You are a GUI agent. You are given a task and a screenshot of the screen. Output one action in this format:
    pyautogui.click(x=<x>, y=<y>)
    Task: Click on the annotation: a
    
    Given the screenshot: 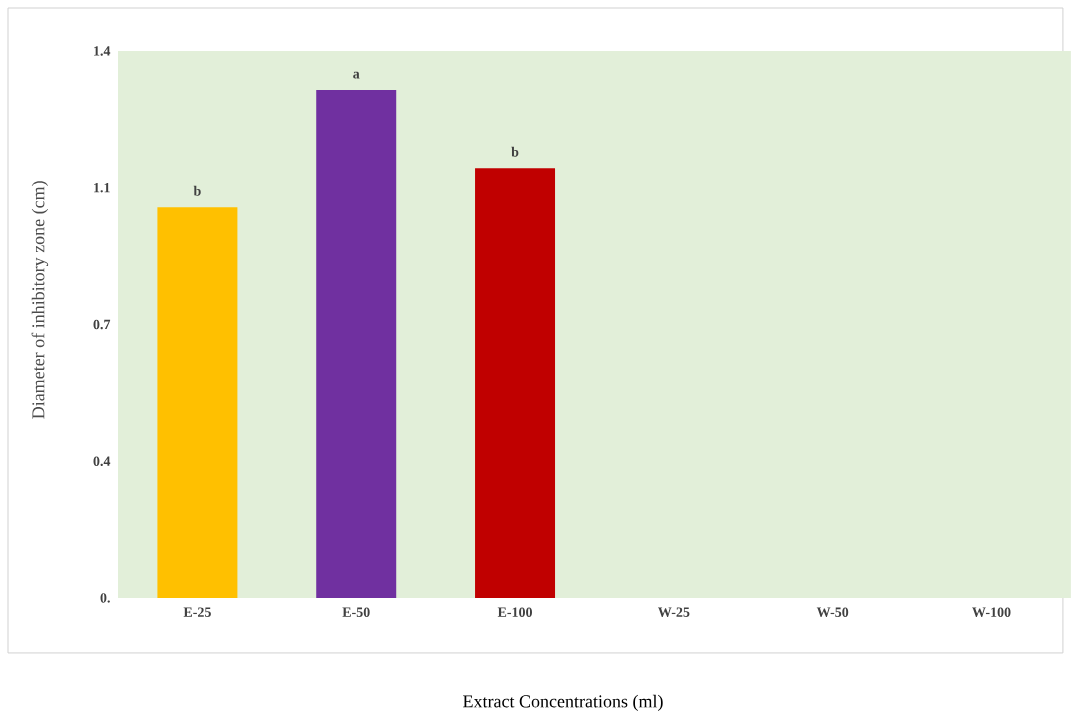 What is the action you would take?
    pyautogui.click(x=356, y=75)
    